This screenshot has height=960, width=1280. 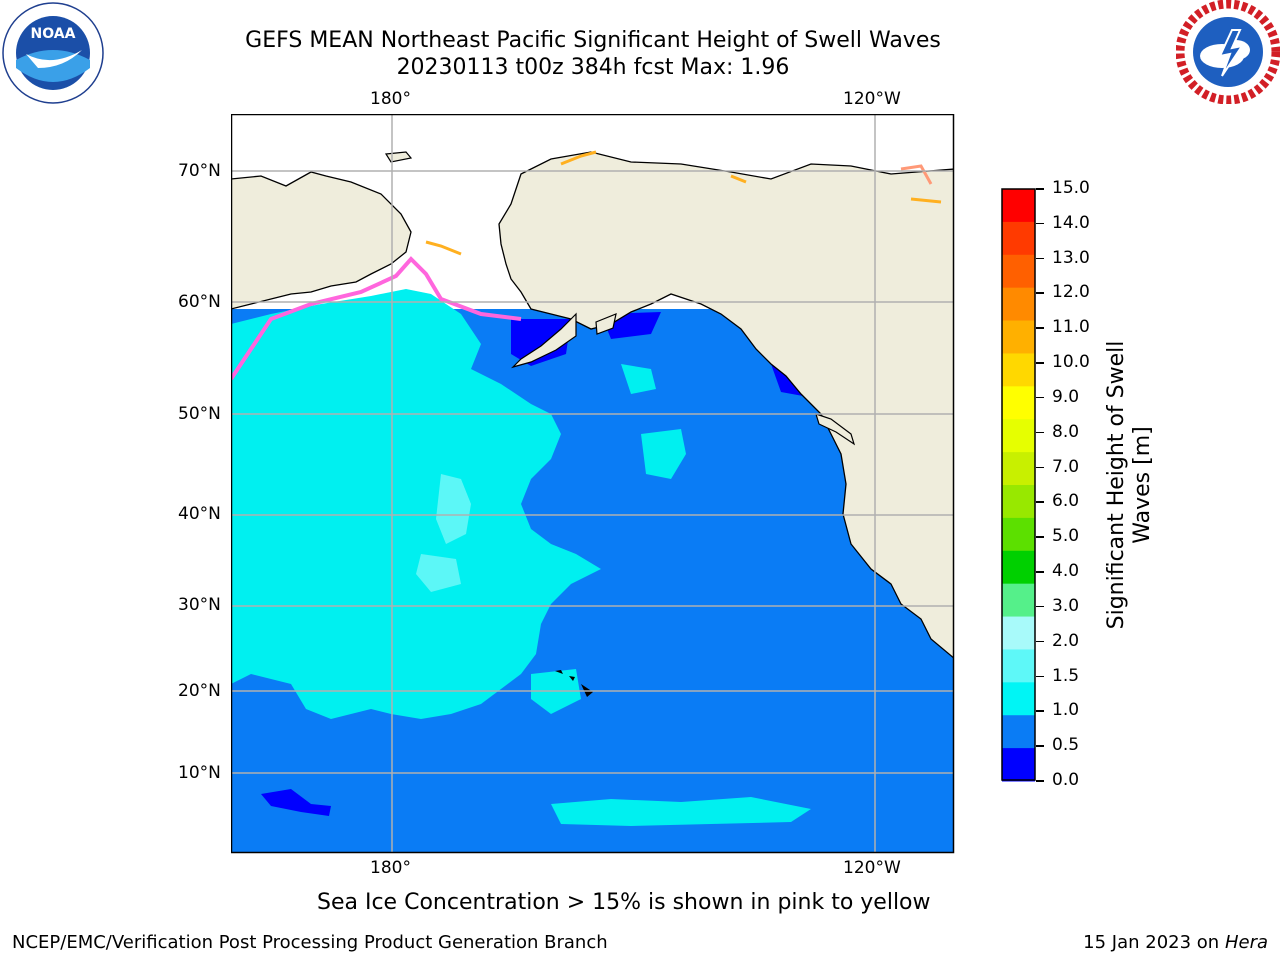 I want to click on colorbar-tick-label: 0.0, so click(x=1066, y=780).